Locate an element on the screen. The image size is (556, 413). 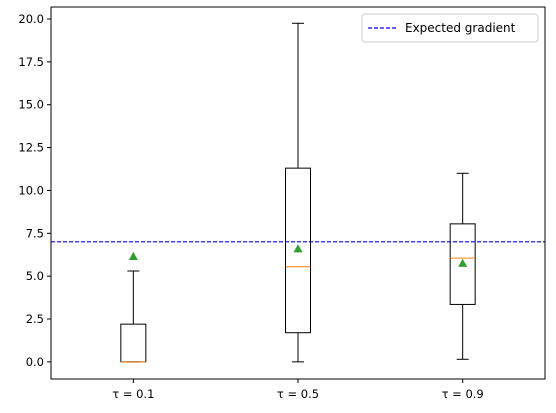
x-axis: τ = 0.1 τ = 0.5 τ = 0.9 is located at coordinates (298, 390).